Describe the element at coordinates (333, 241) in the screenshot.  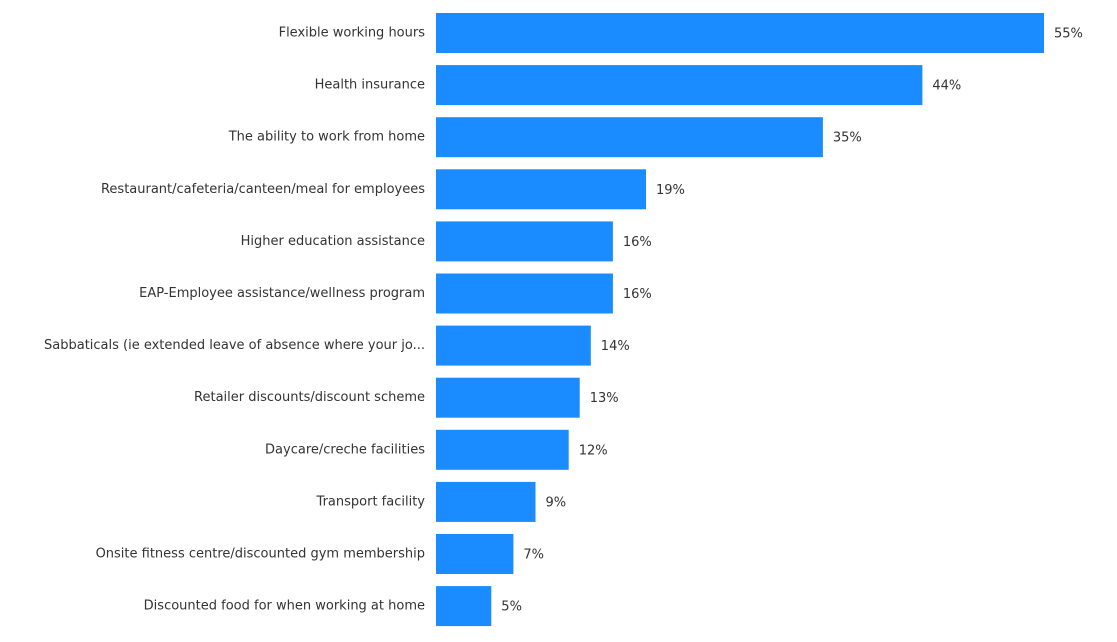
I see `category-label: Higher education assistance` at that location.